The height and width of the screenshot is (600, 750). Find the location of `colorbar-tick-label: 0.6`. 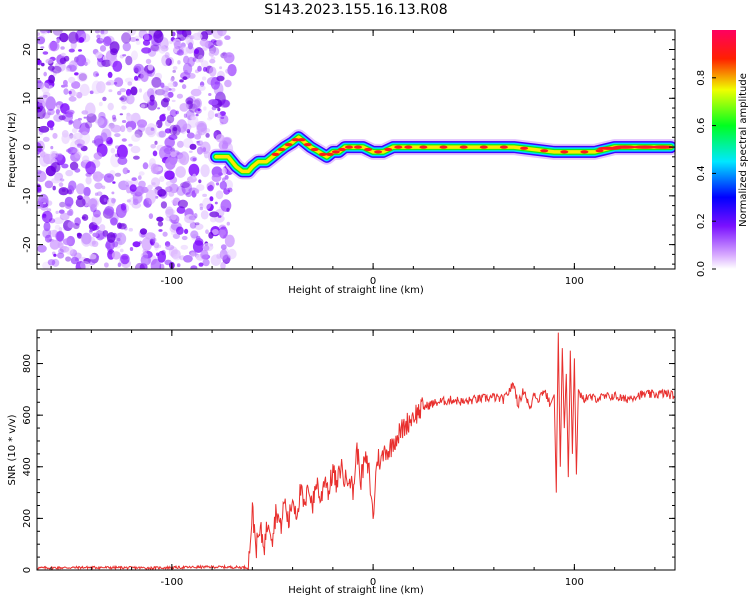

colorbar-tick-label: 0.6 is located at coordinates (701, 126).